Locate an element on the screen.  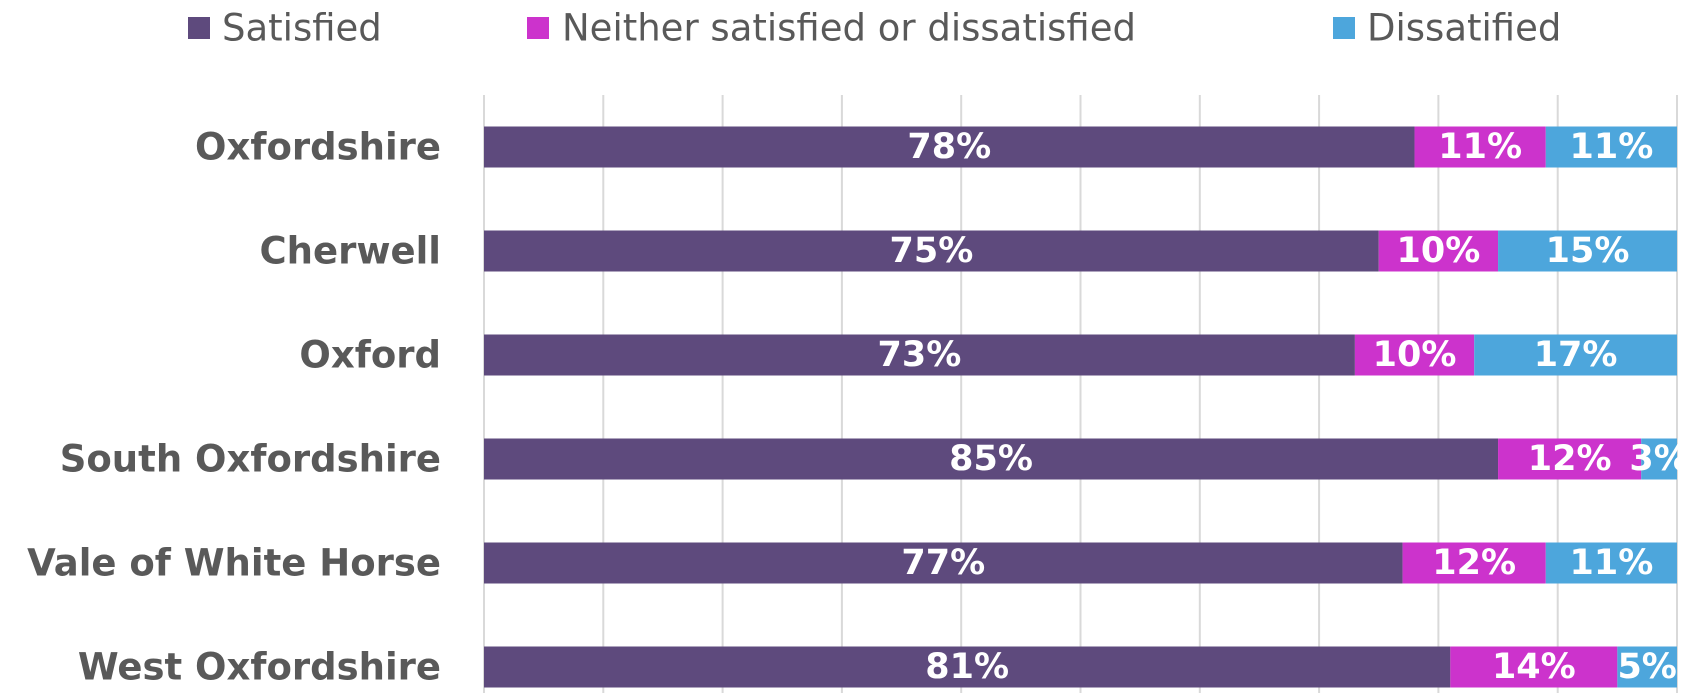
value-label: 85% is located at coordinates (991, 459).